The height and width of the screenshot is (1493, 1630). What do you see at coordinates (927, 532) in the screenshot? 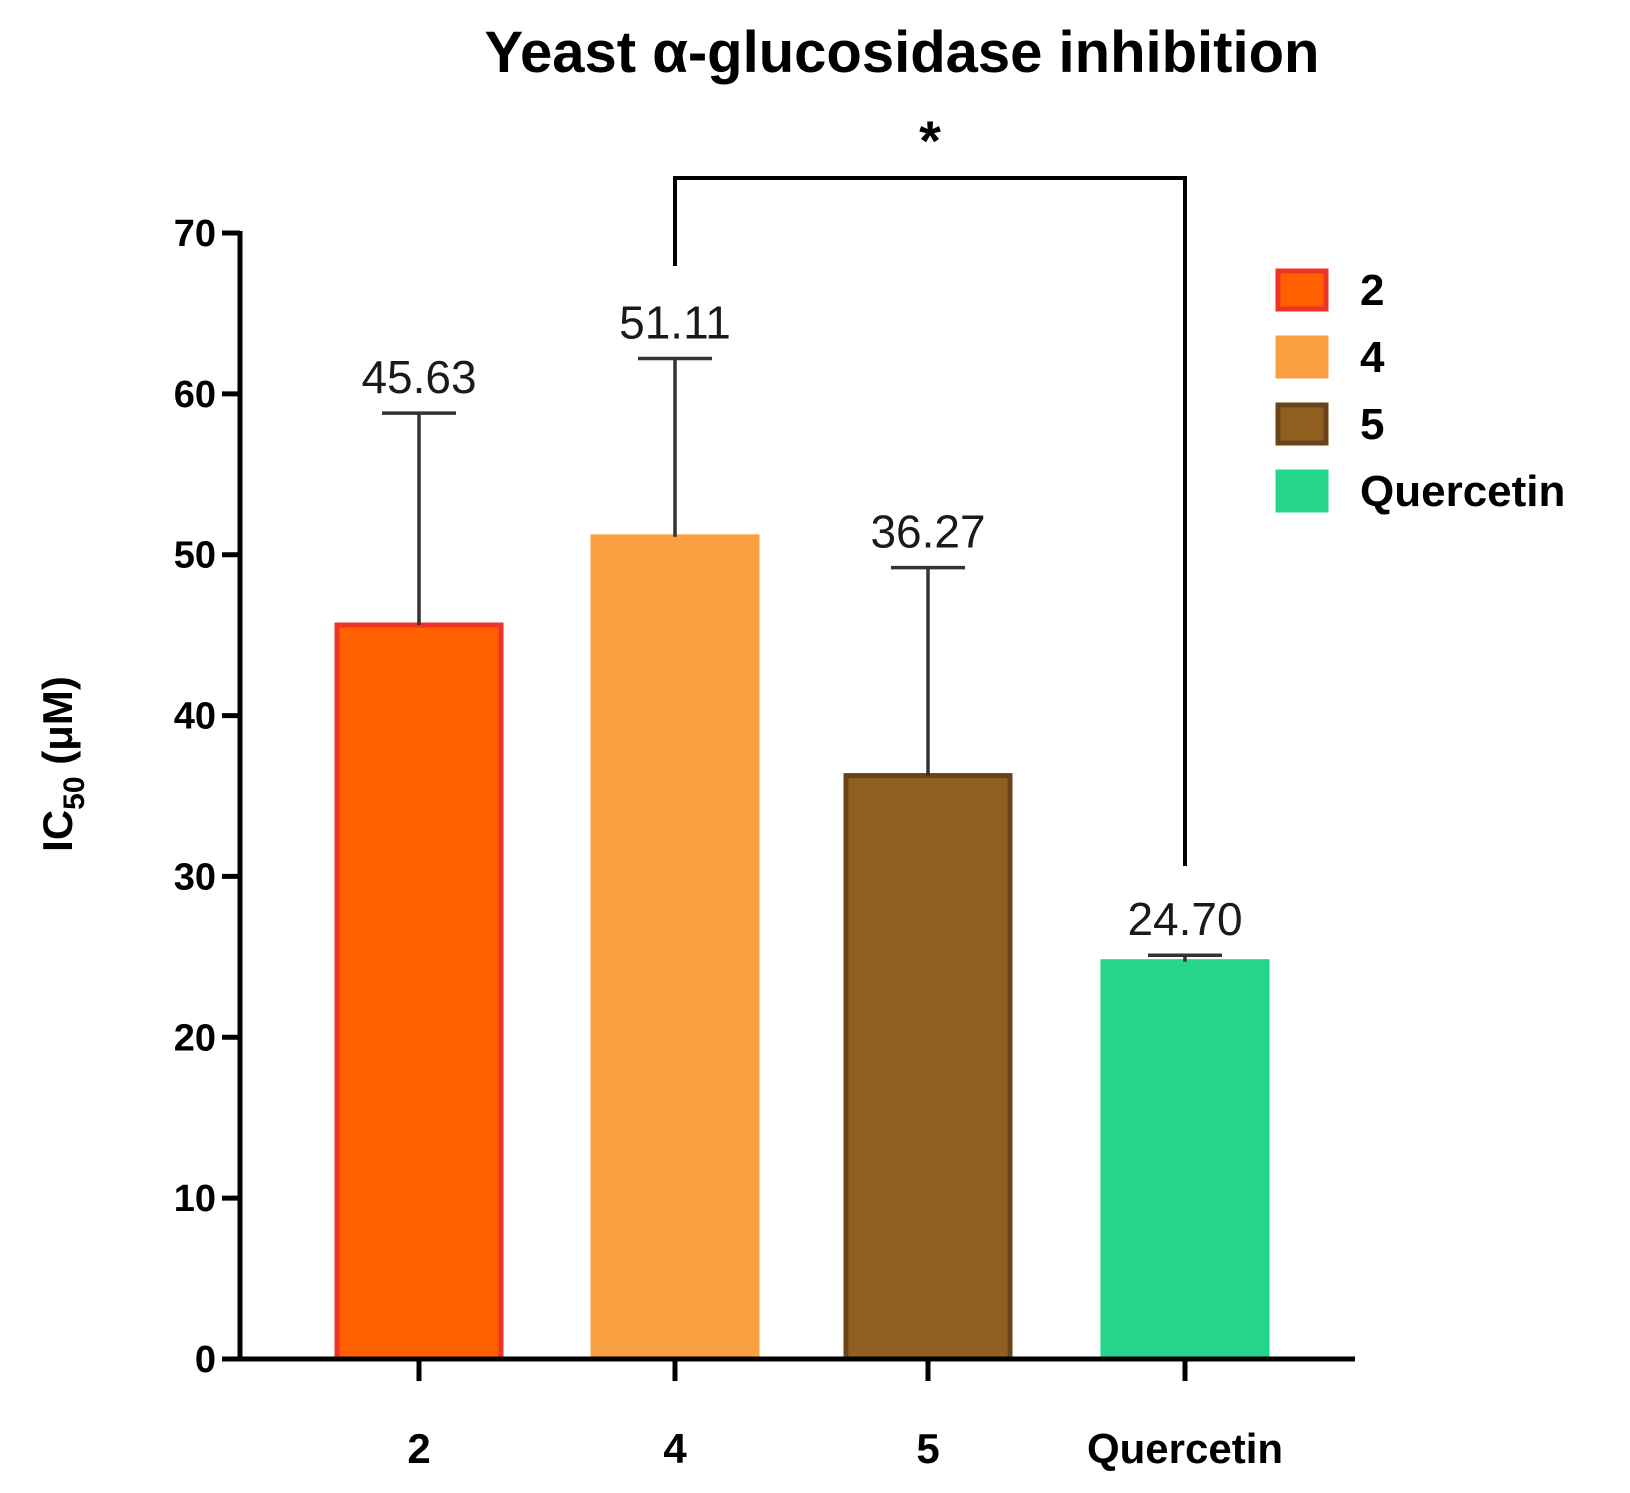
I see `value-label-5: 36.27` at bounding box center [927, 532].